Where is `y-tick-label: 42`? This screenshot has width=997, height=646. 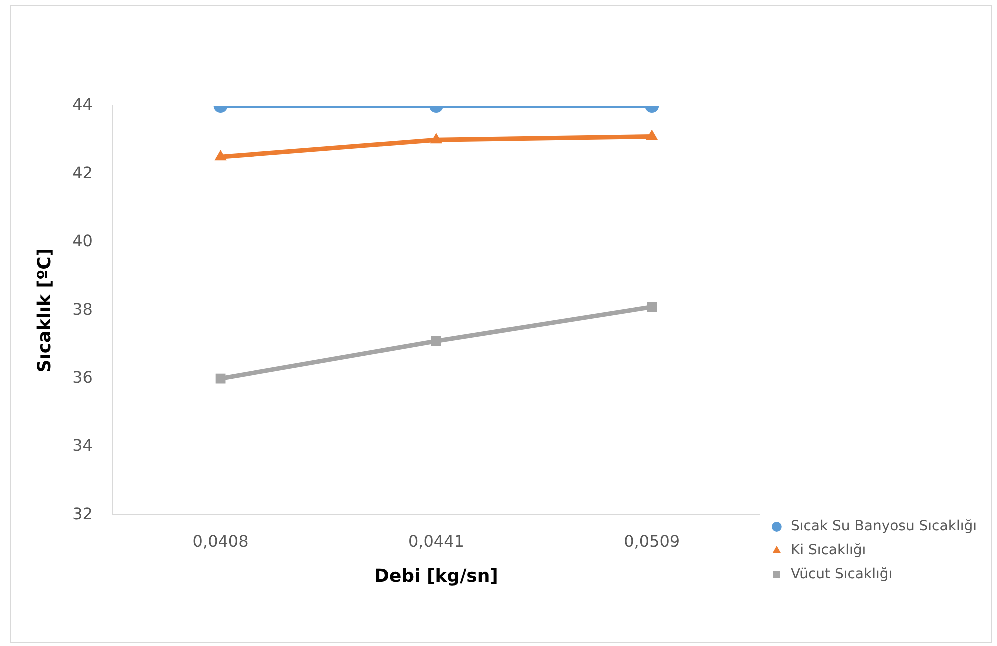 y-tick-label: 42 is located at coordinates (82, 172).